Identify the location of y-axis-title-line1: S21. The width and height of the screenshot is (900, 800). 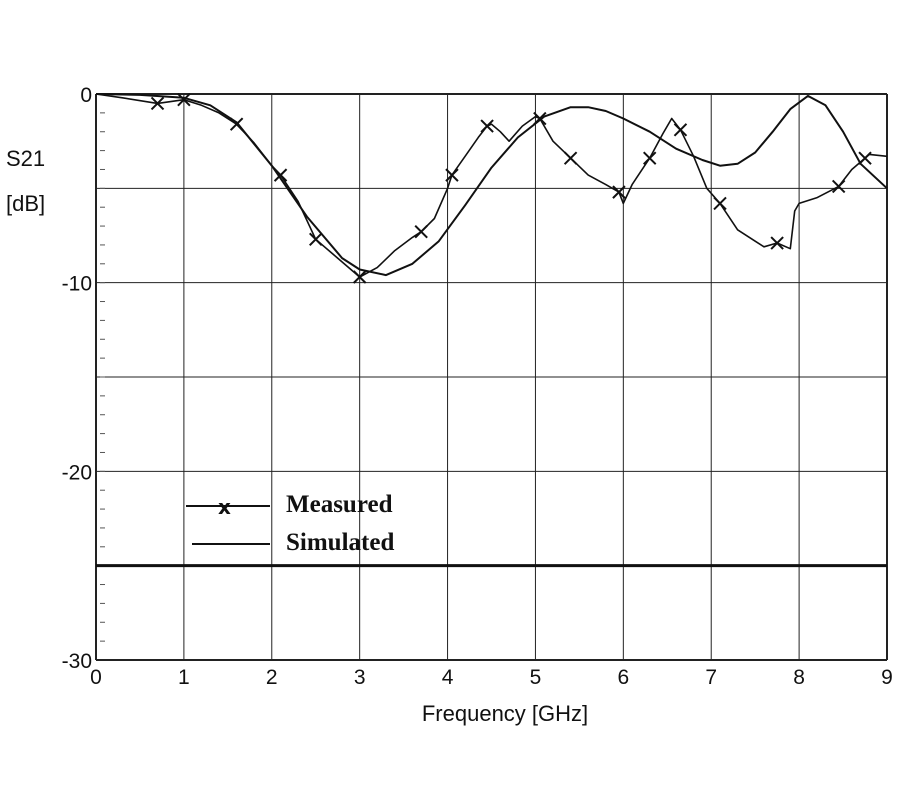
(25, 158).